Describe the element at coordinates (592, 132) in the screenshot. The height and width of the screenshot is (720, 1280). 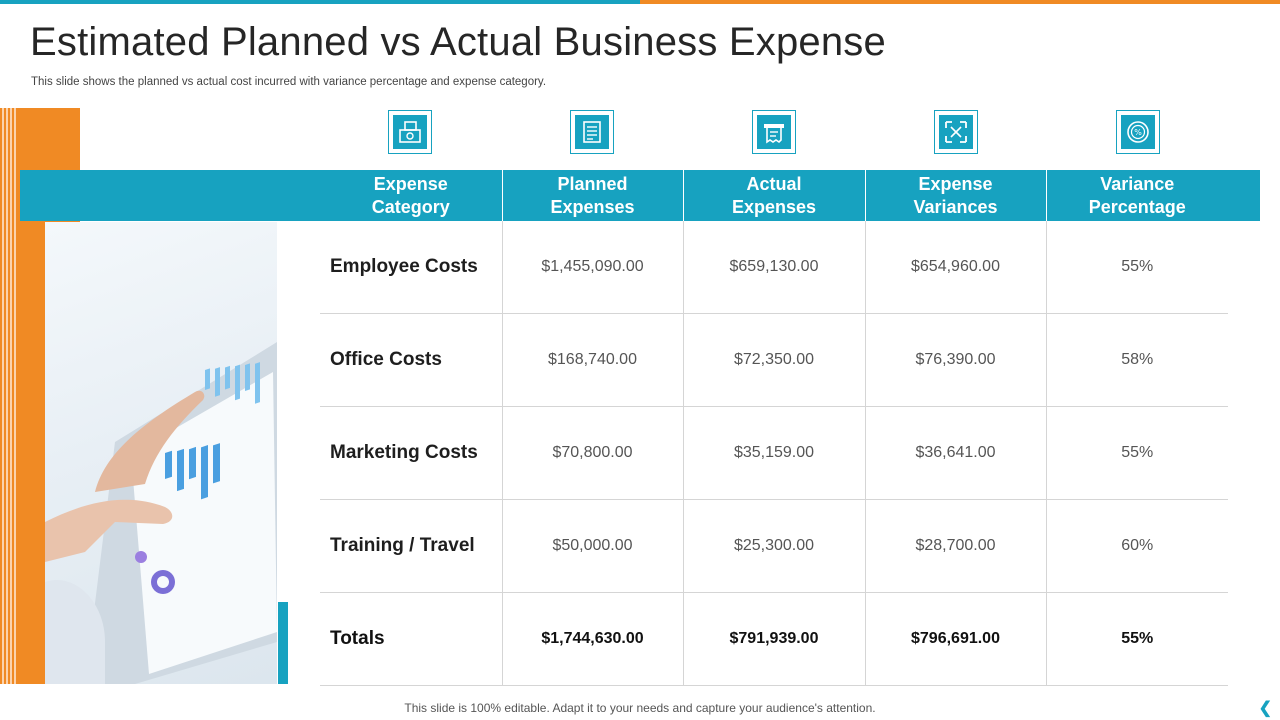
I see `invoice-icon` at that location.